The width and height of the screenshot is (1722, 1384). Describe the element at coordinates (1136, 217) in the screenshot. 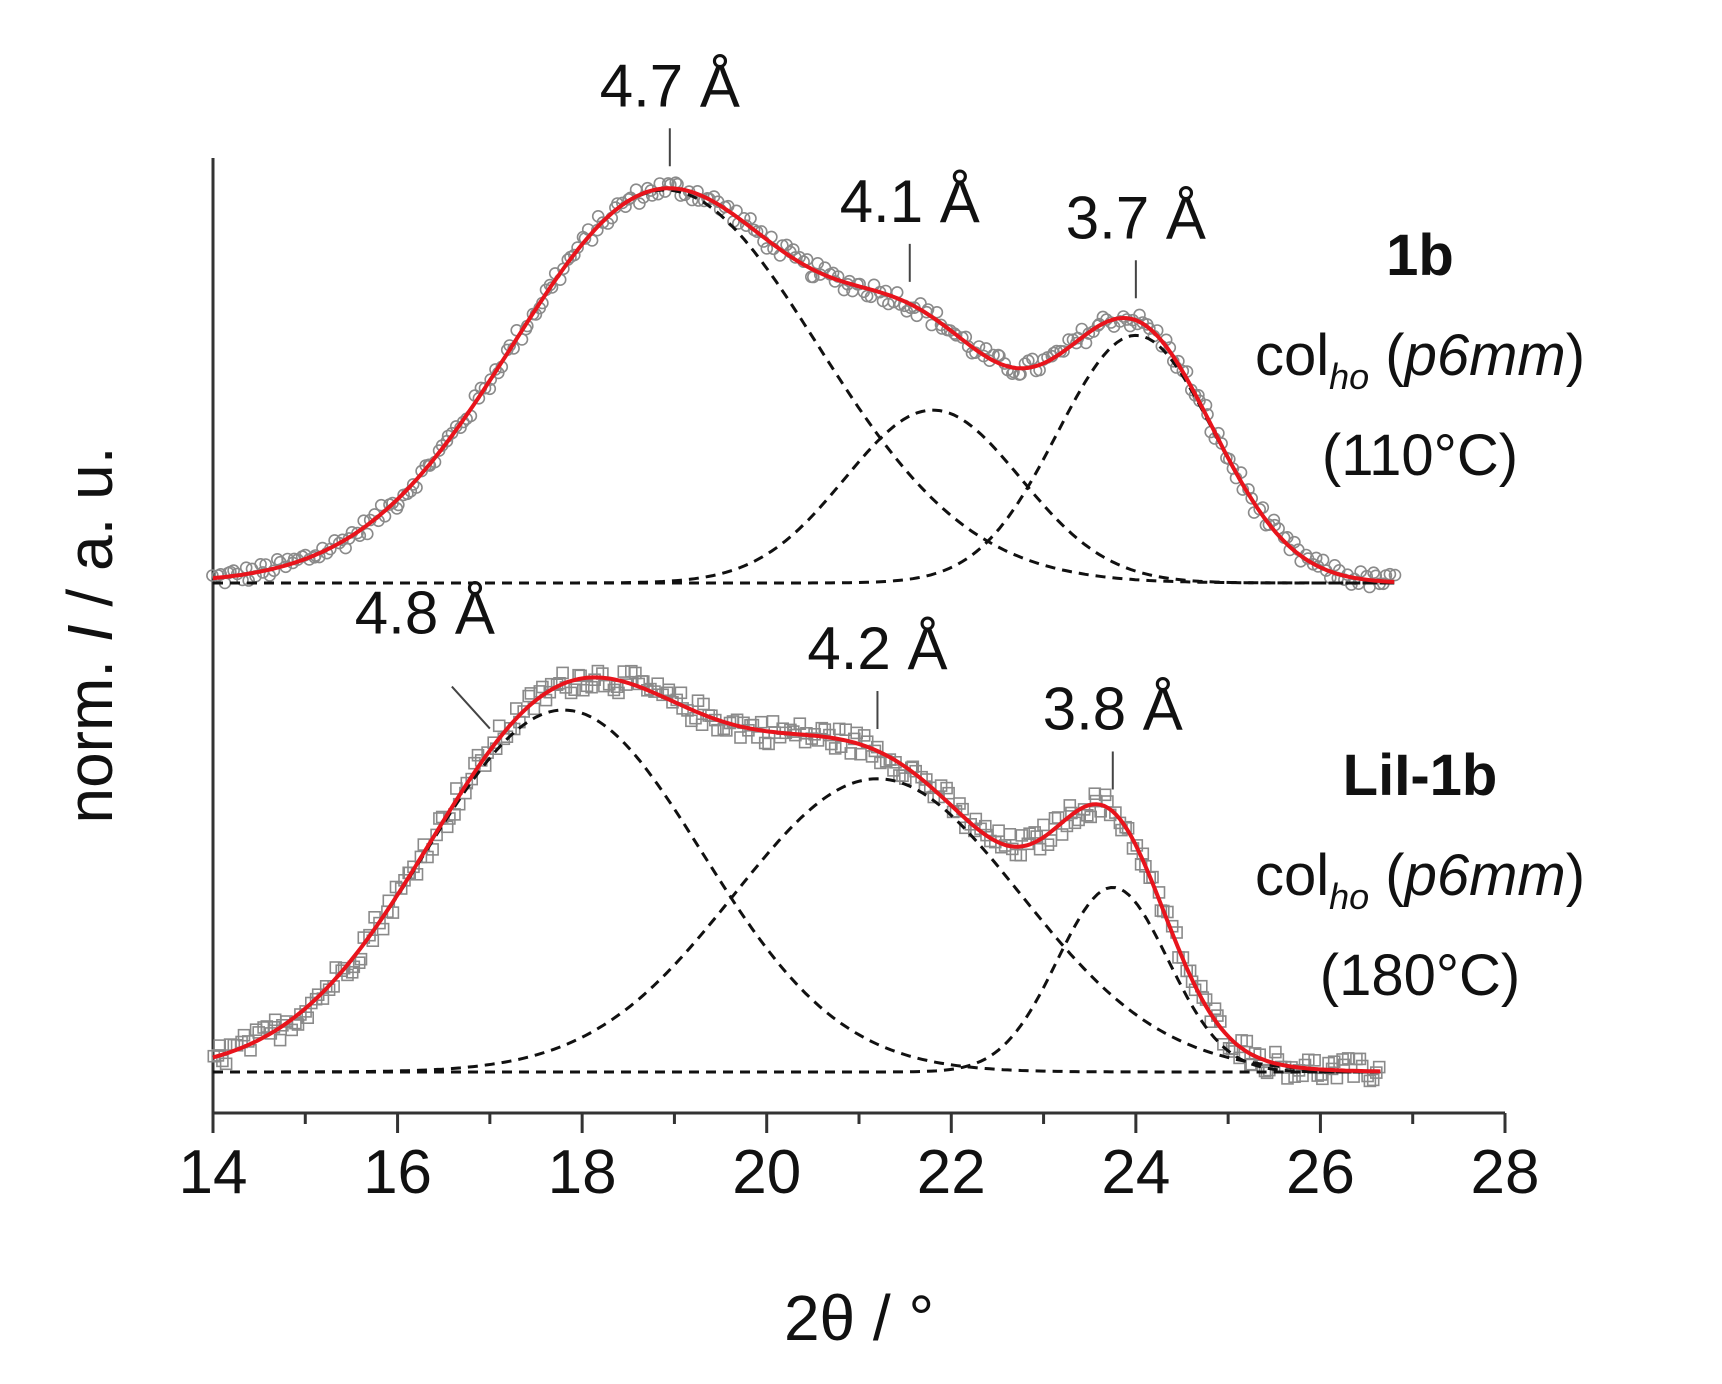

I see `peak-label: 3.7 Å` at that location.